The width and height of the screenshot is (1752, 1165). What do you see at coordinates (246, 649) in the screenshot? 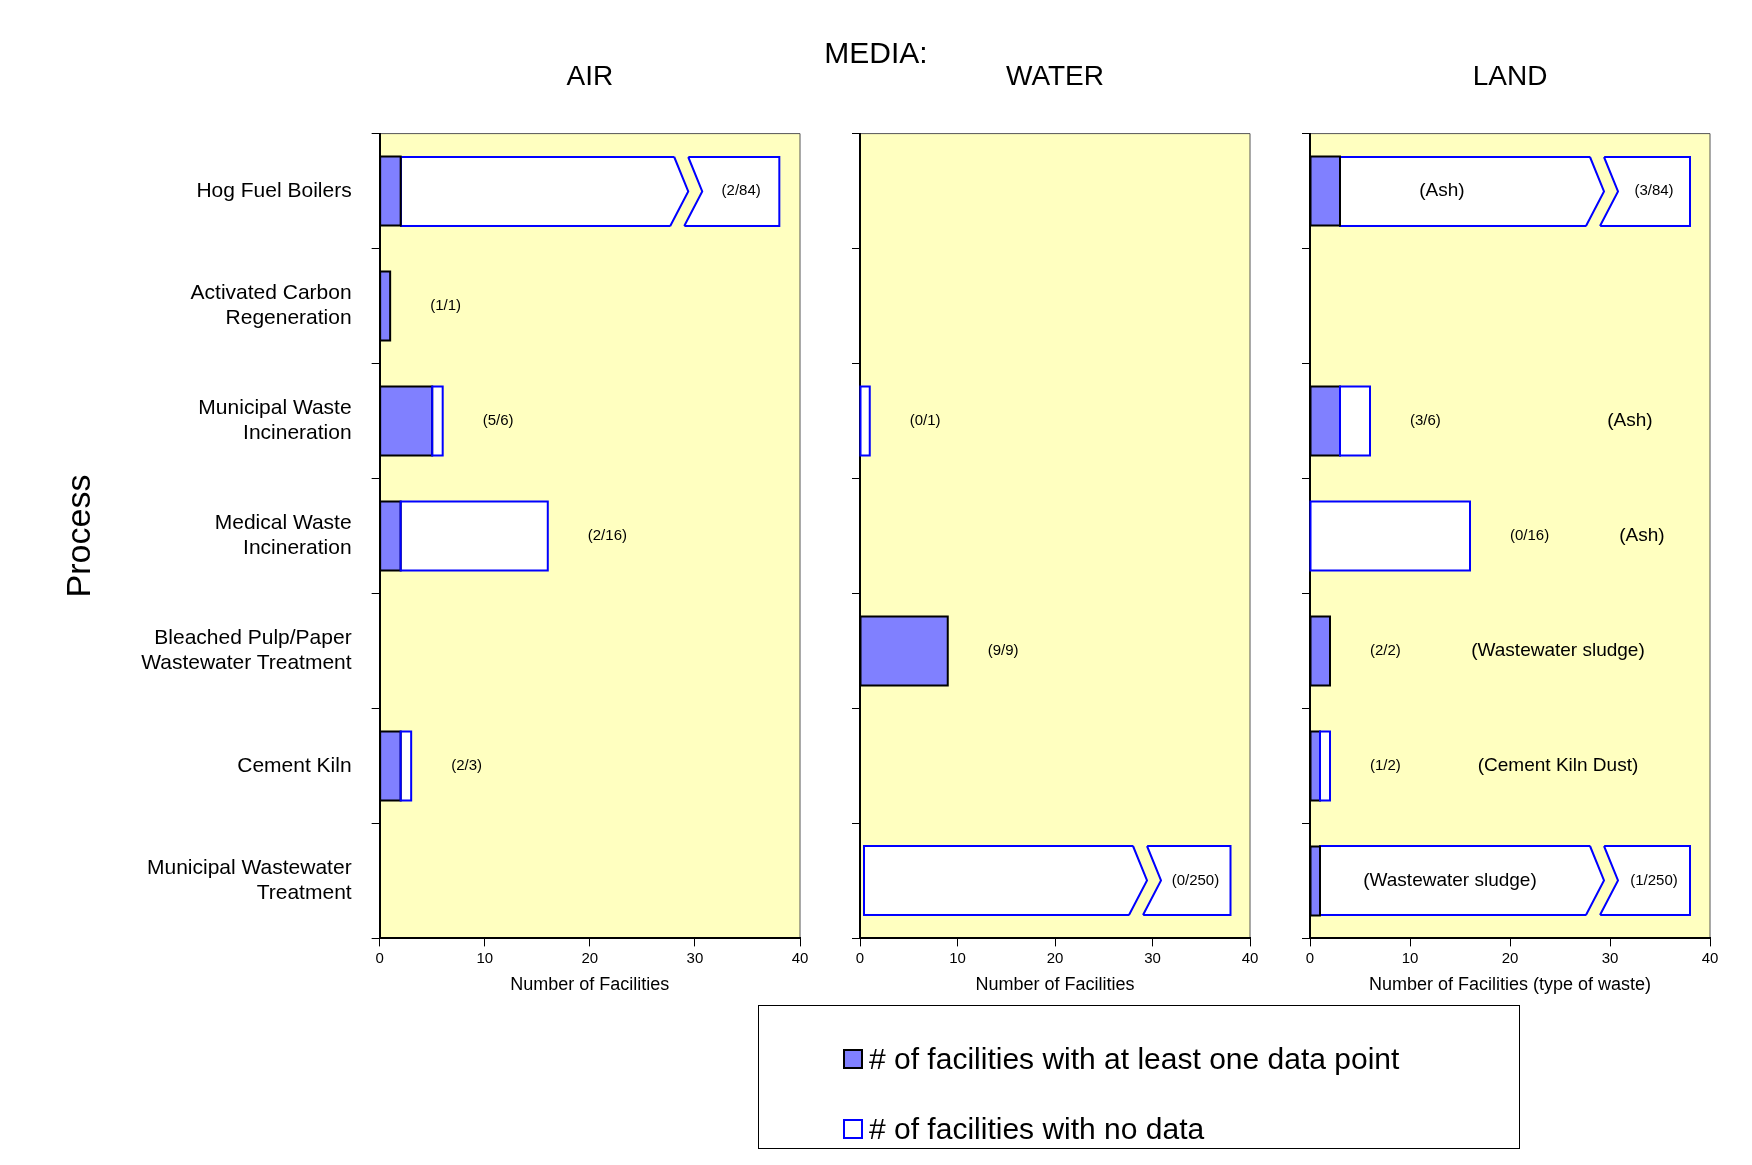
I see `y-tick-label: Bleached Pulp/Paper Wastewater Treatment` at bounding box center [246, 649].